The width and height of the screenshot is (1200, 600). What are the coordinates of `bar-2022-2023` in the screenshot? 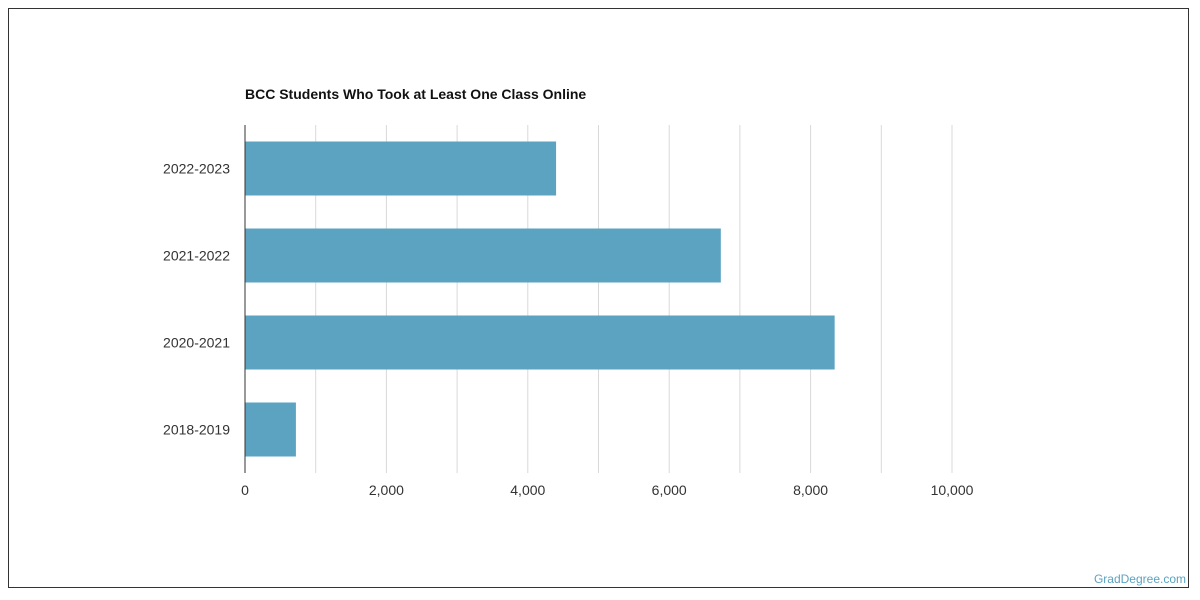 It's located at (401, 168).